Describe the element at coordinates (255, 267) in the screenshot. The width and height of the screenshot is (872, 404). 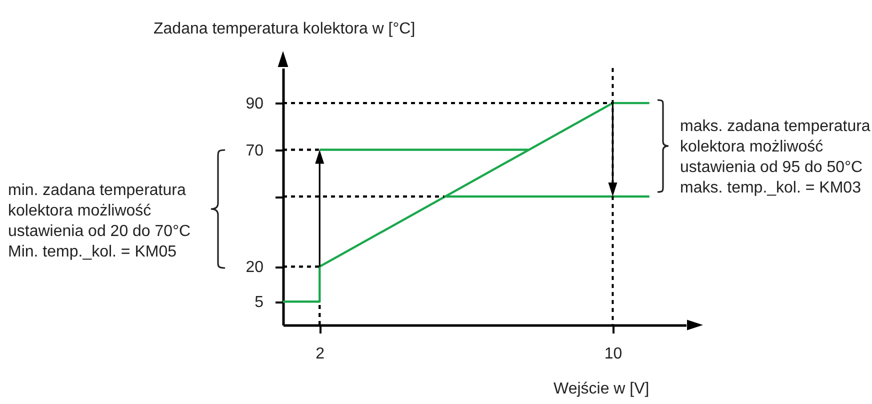
I see `y-tick-label: 20` at that location.